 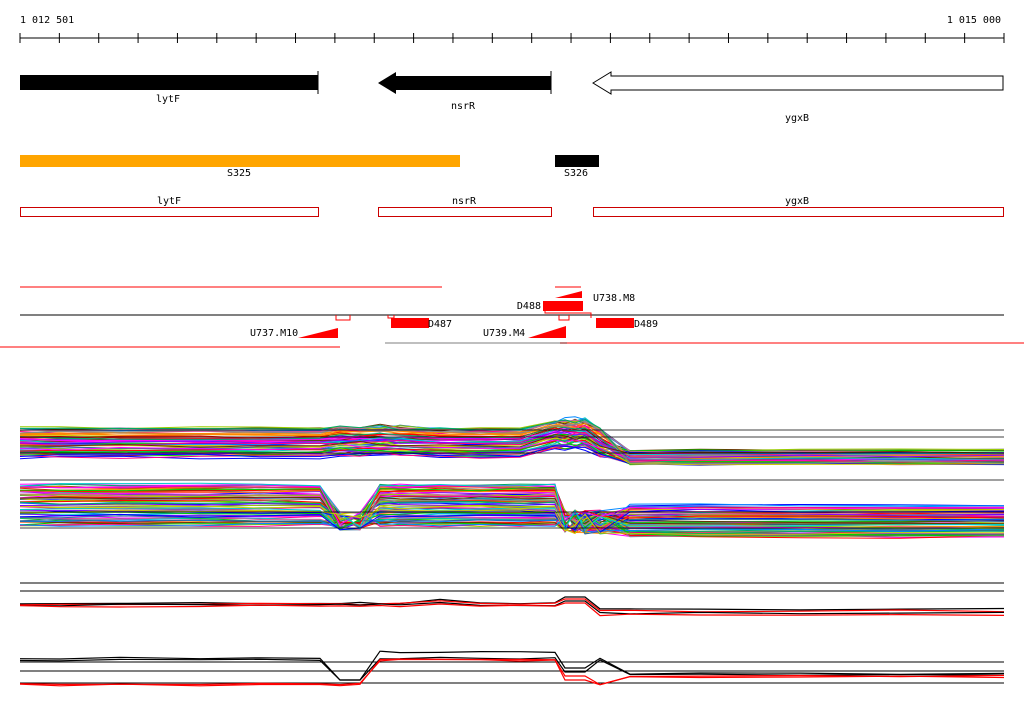 I want to click on segment-label-s325: S325, so click(x=239, y=173).